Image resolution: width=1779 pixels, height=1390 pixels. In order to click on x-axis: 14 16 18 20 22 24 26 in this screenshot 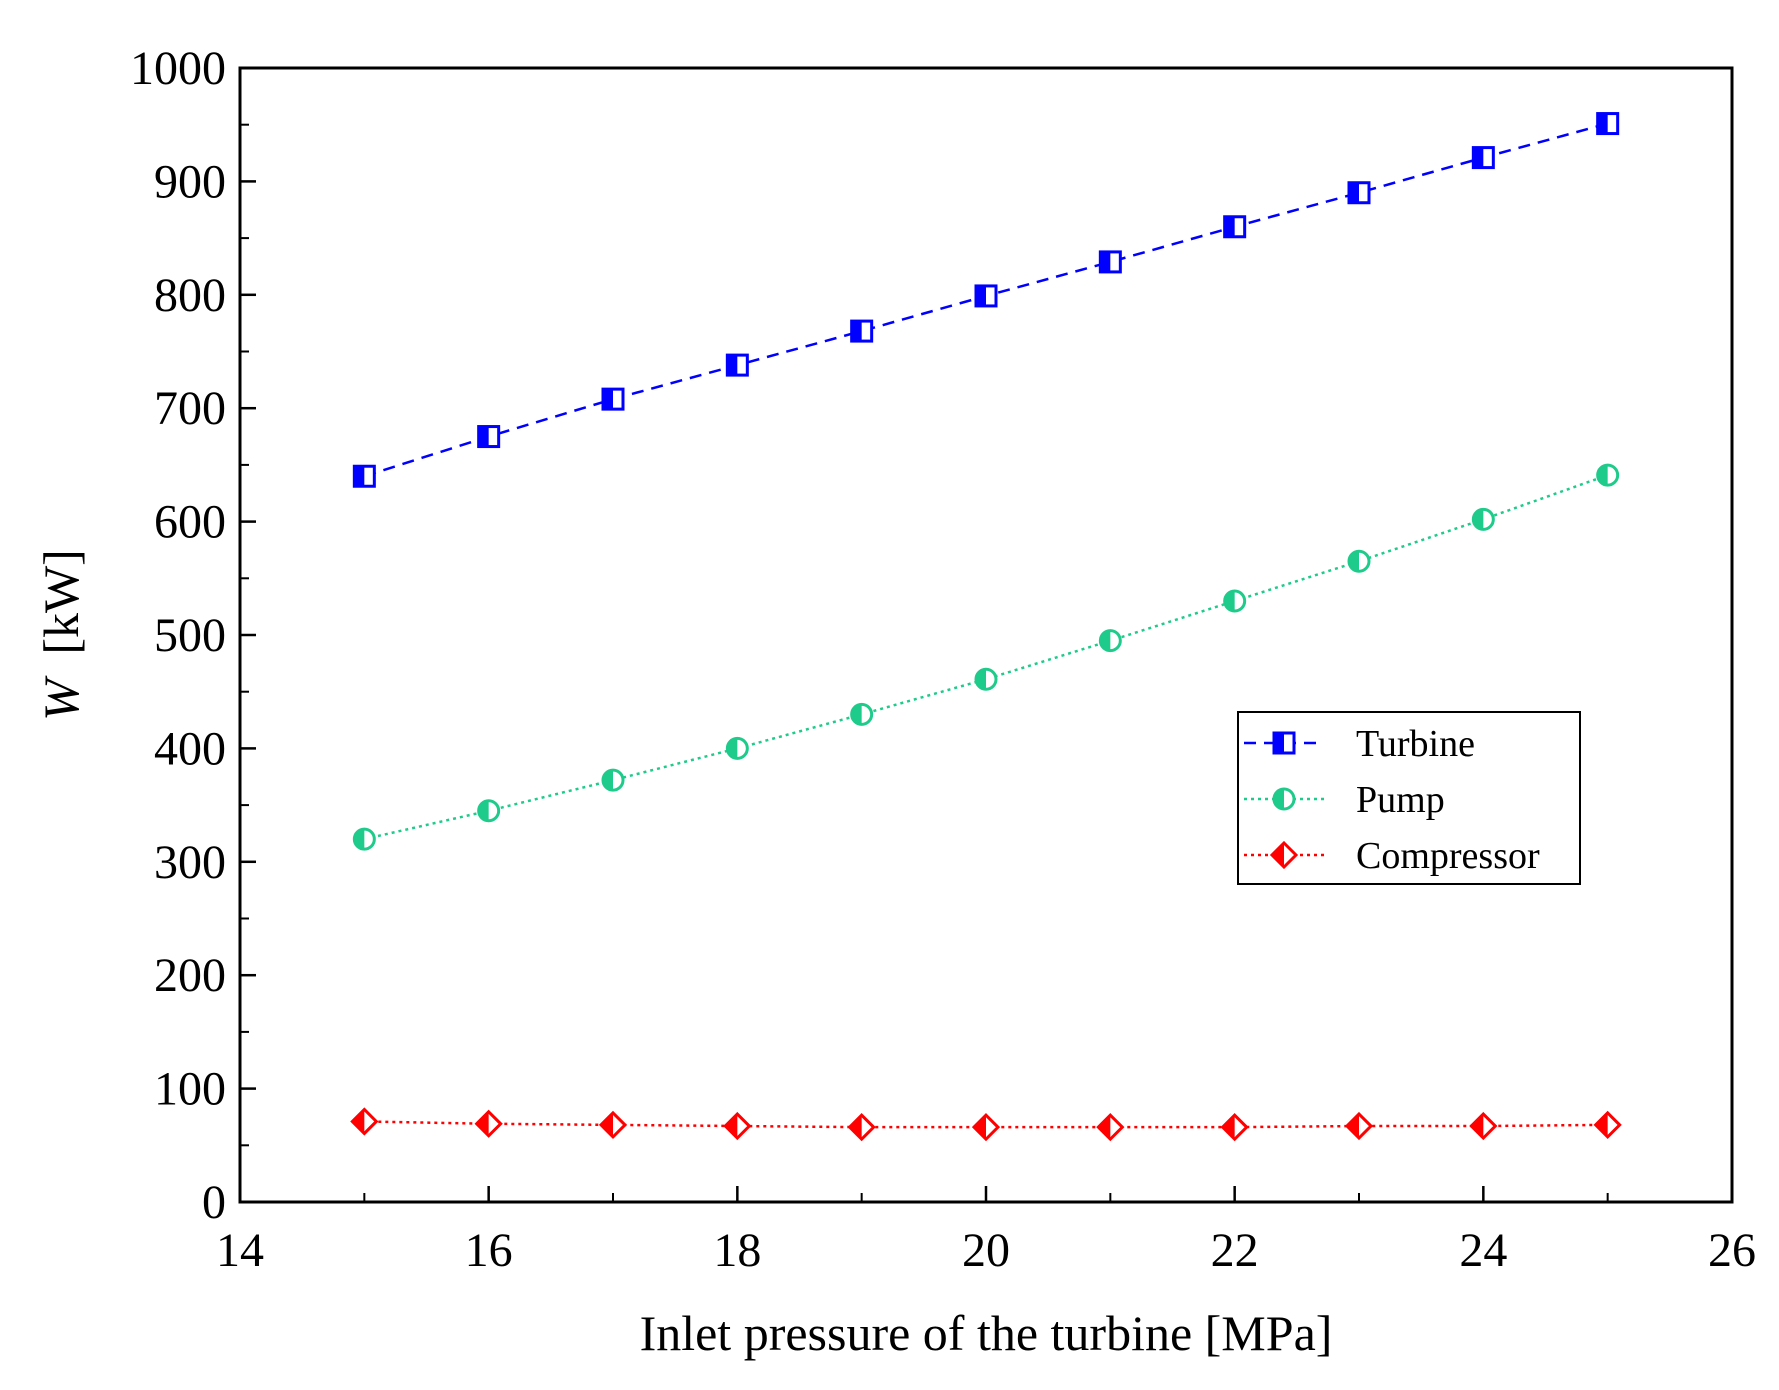, I will do `click(986, 1231)`.